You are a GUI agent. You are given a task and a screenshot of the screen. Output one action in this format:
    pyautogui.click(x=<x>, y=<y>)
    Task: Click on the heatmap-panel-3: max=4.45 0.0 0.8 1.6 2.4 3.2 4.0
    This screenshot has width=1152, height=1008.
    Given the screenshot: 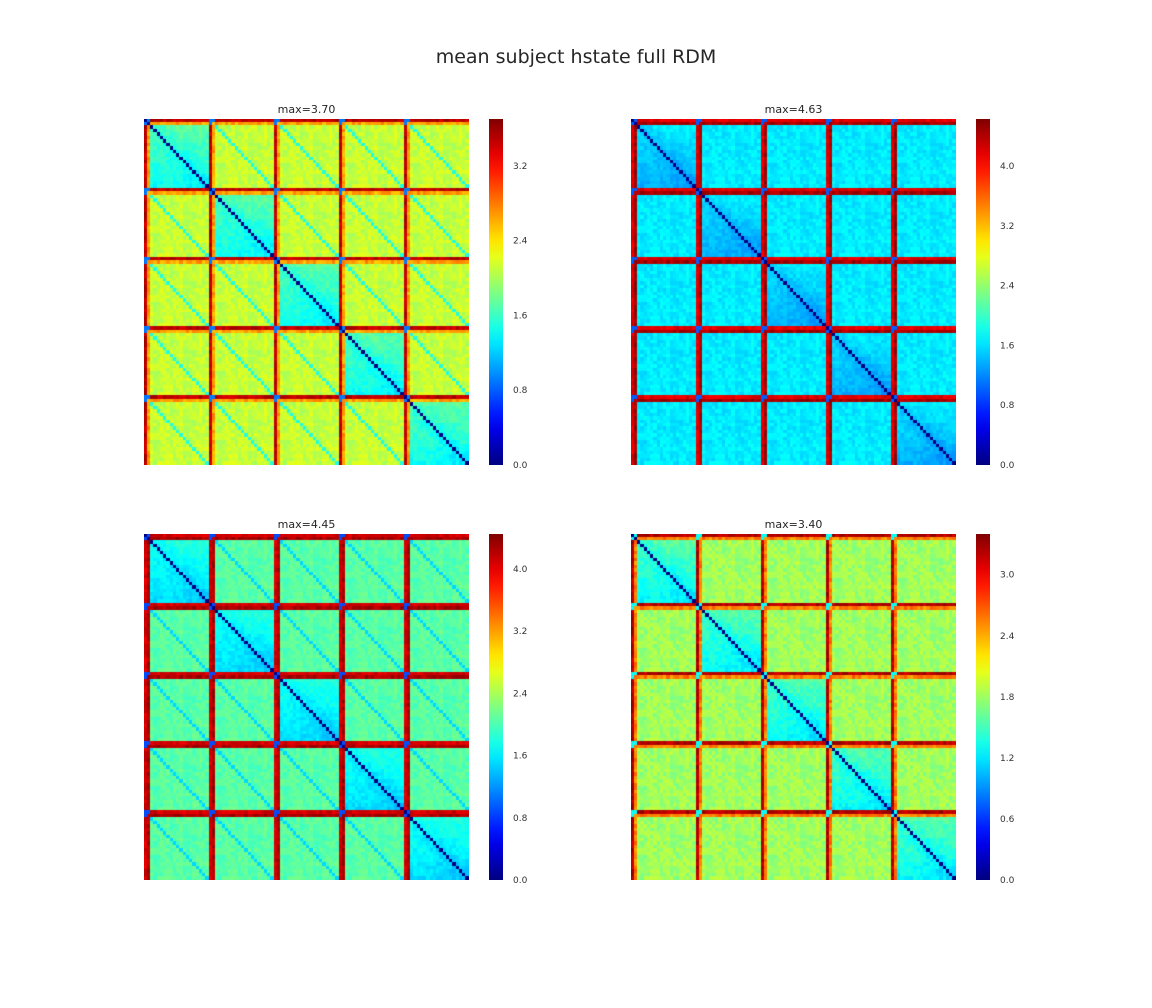 What is the action you would take?
    pyautogui.click(x=344, y=708)
    